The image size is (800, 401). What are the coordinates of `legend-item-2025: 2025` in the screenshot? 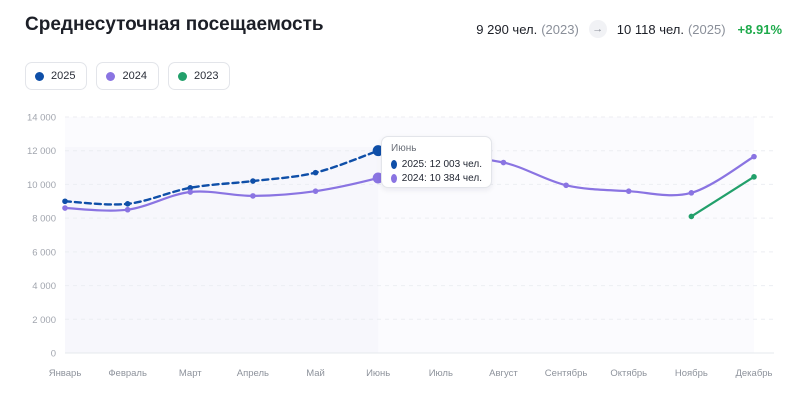 It's located at (56, 76).